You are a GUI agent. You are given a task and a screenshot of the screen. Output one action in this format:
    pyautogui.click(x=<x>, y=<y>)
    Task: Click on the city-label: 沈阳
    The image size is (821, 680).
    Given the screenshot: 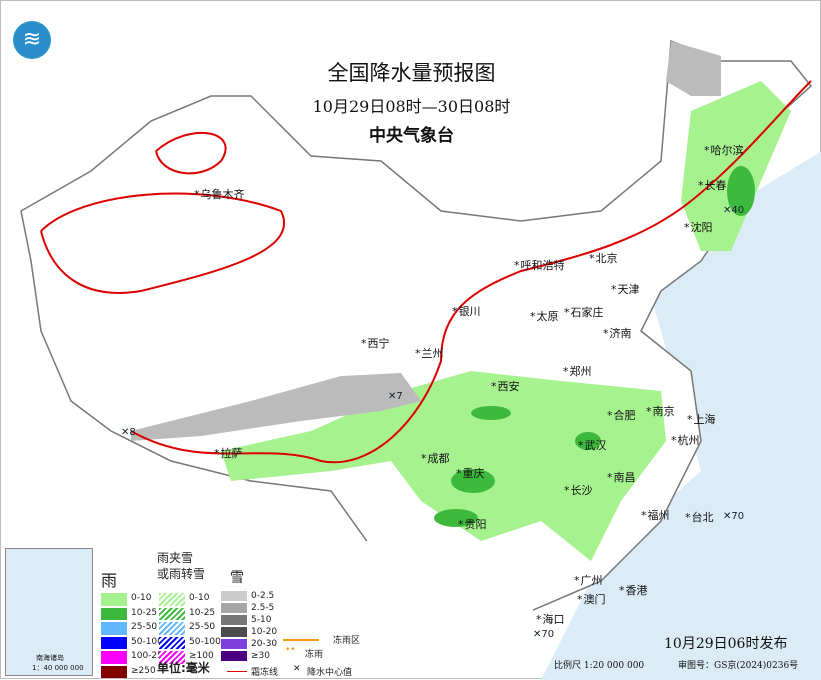 What is the action you would take?
    pyautogui.click(x=698, y=227)
    